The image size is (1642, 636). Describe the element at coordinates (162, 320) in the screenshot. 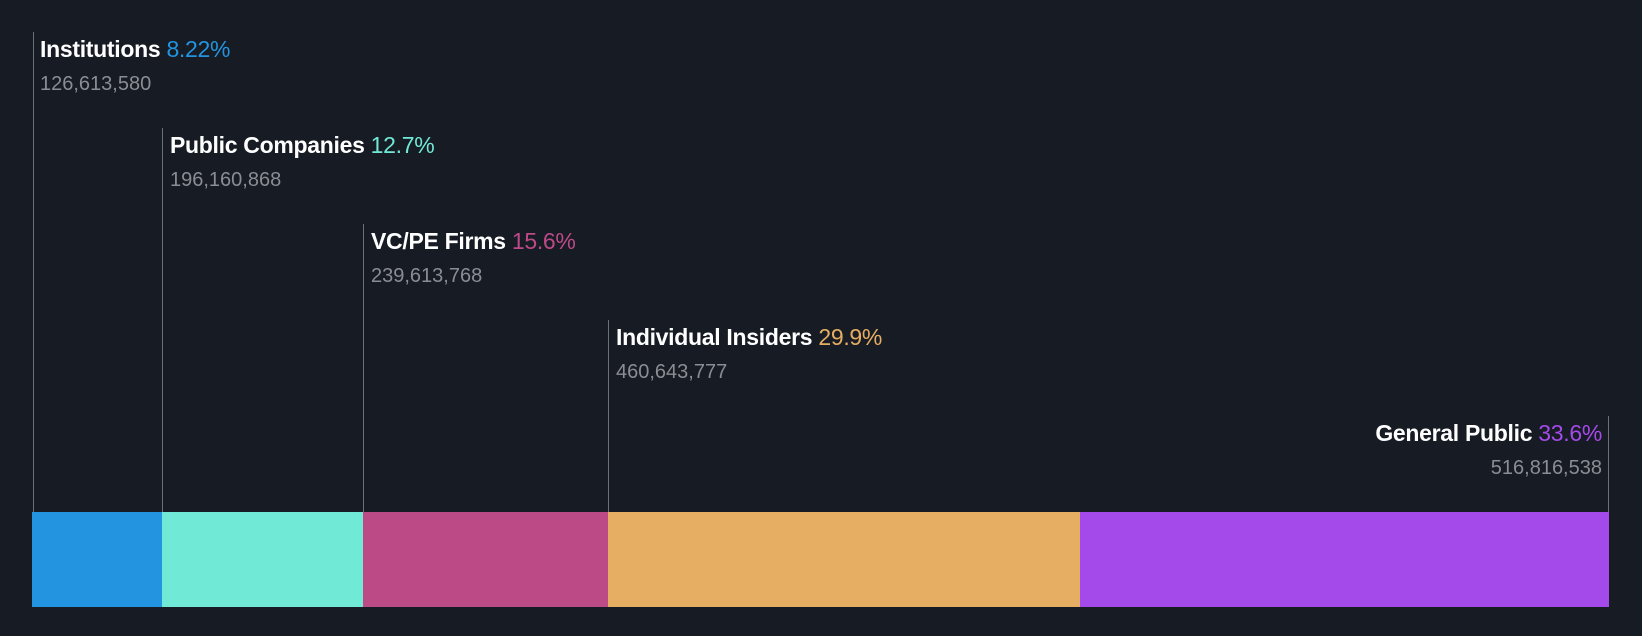

I see `leader-line-public-companies` at that location.